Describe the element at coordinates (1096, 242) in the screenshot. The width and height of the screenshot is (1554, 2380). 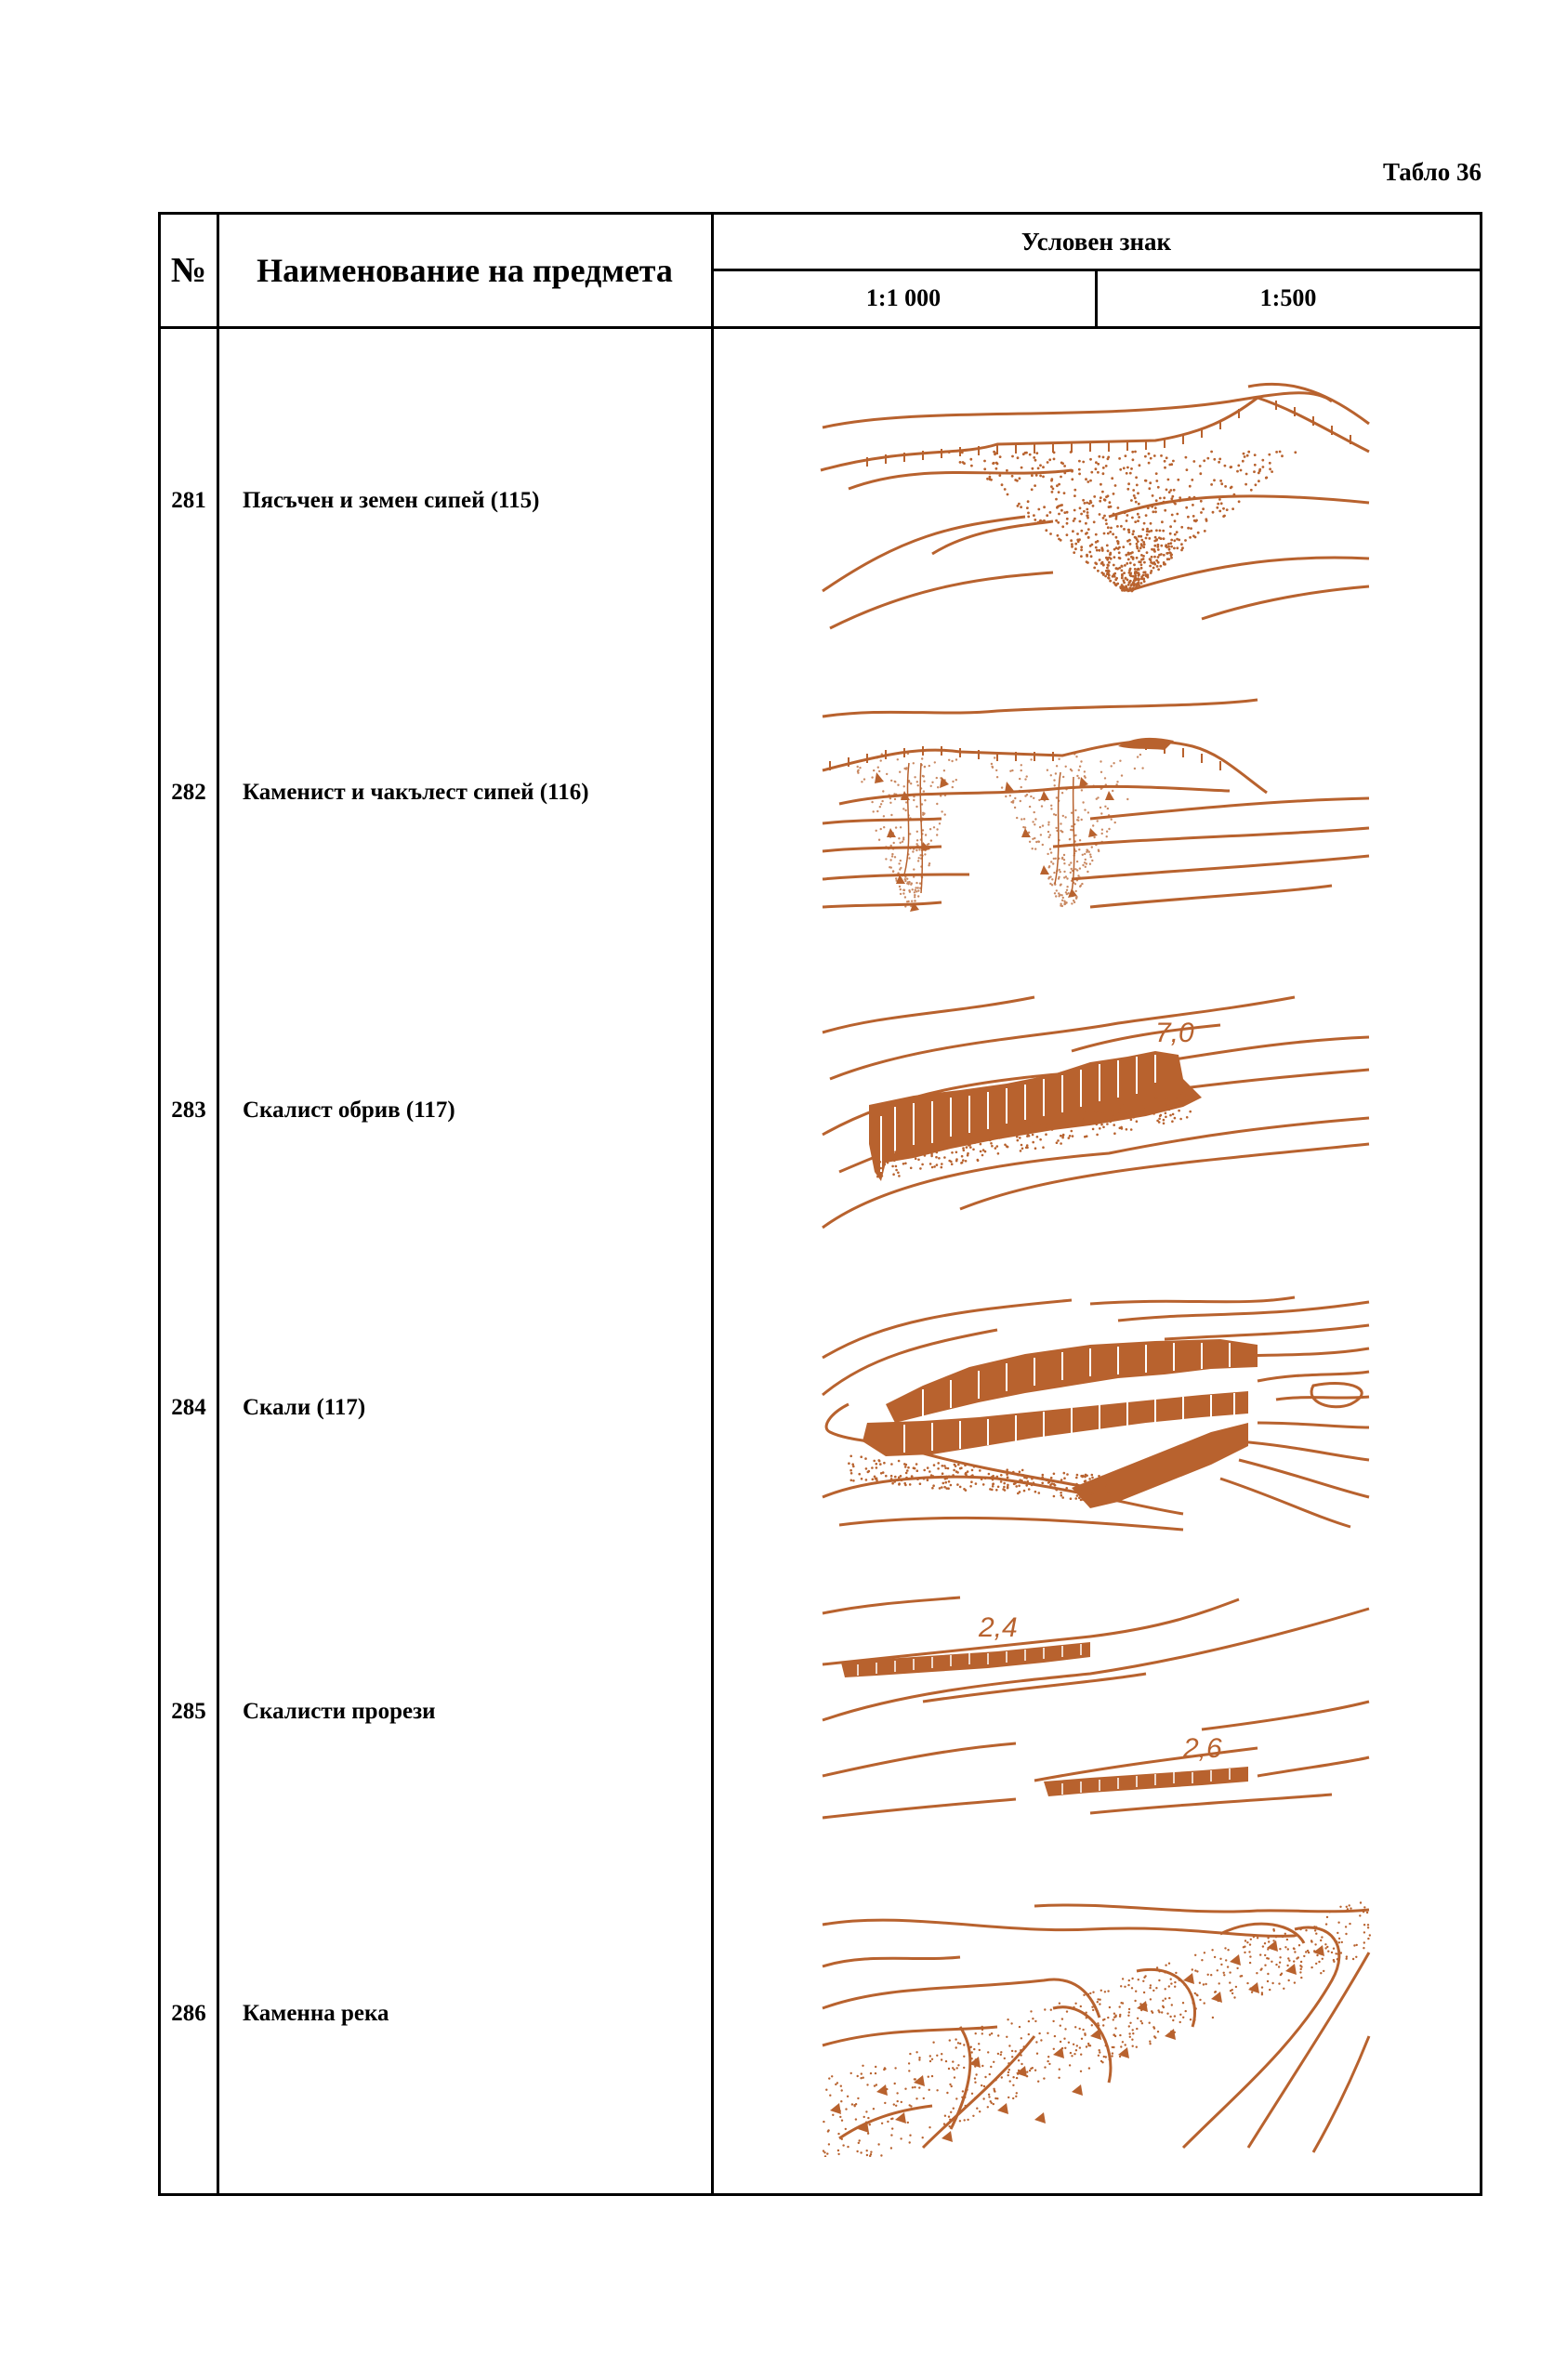
I see `sign-column-header: Условен знак` at that location.